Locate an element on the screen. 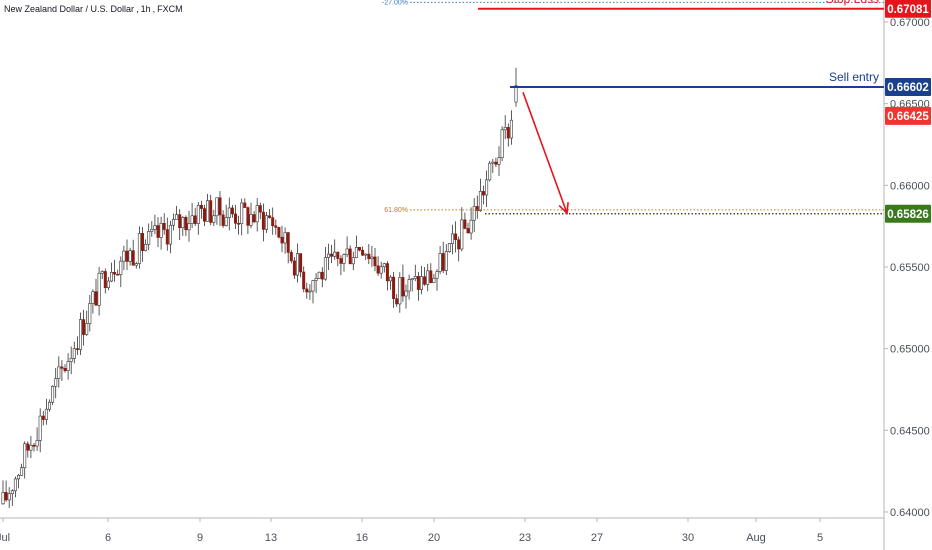  symbol-name: New Zealand Dollar / U.S. Dollar is located at coordinates (69, 9).